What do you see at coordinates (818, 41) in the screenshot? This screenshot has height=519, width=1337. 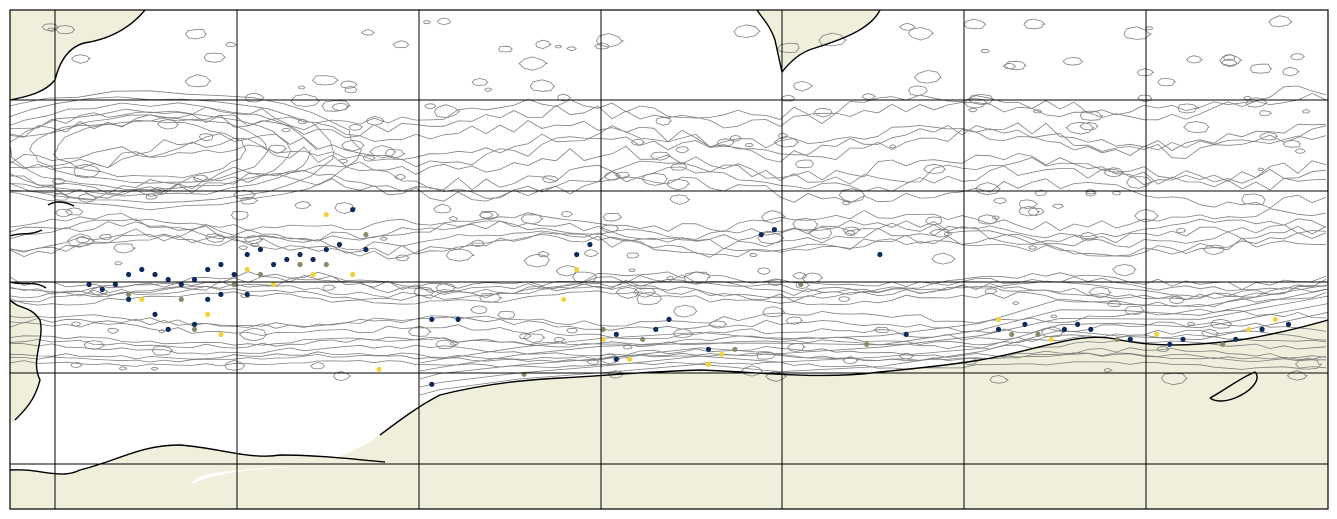 I see `land-north-central` at bounding box center [818, 41].